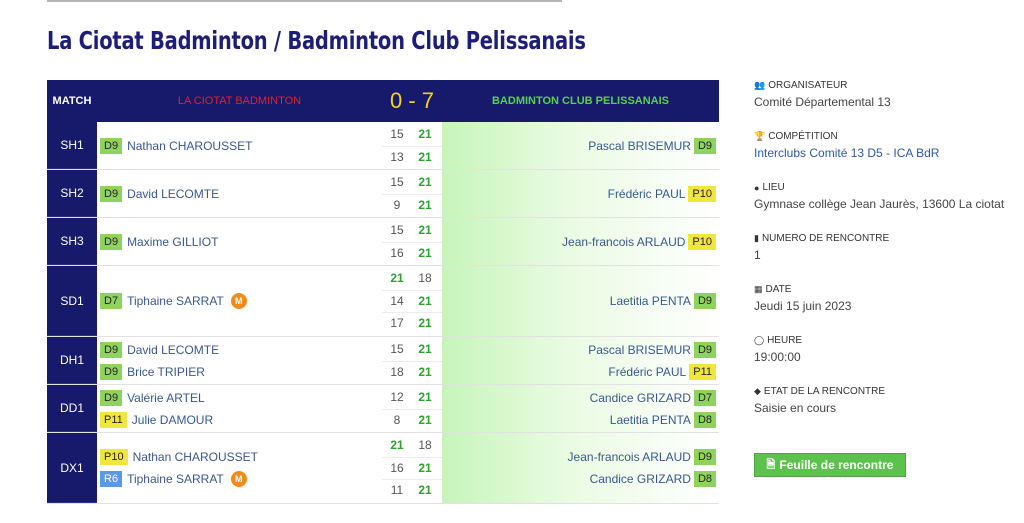 The width and height of the screenshot is (1024, 523). Describe the element at coordinates (397, 205) in the screenshot. I see `home-set-score: 9` at that location.